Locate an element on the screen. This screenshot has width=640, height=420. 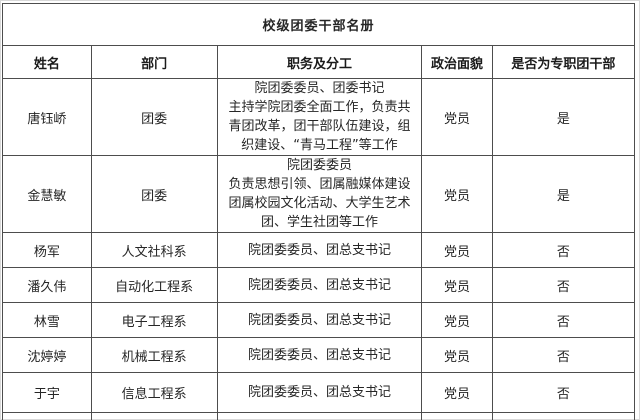
department-cell: 信息工程系 is located at coordinates (154, 392).